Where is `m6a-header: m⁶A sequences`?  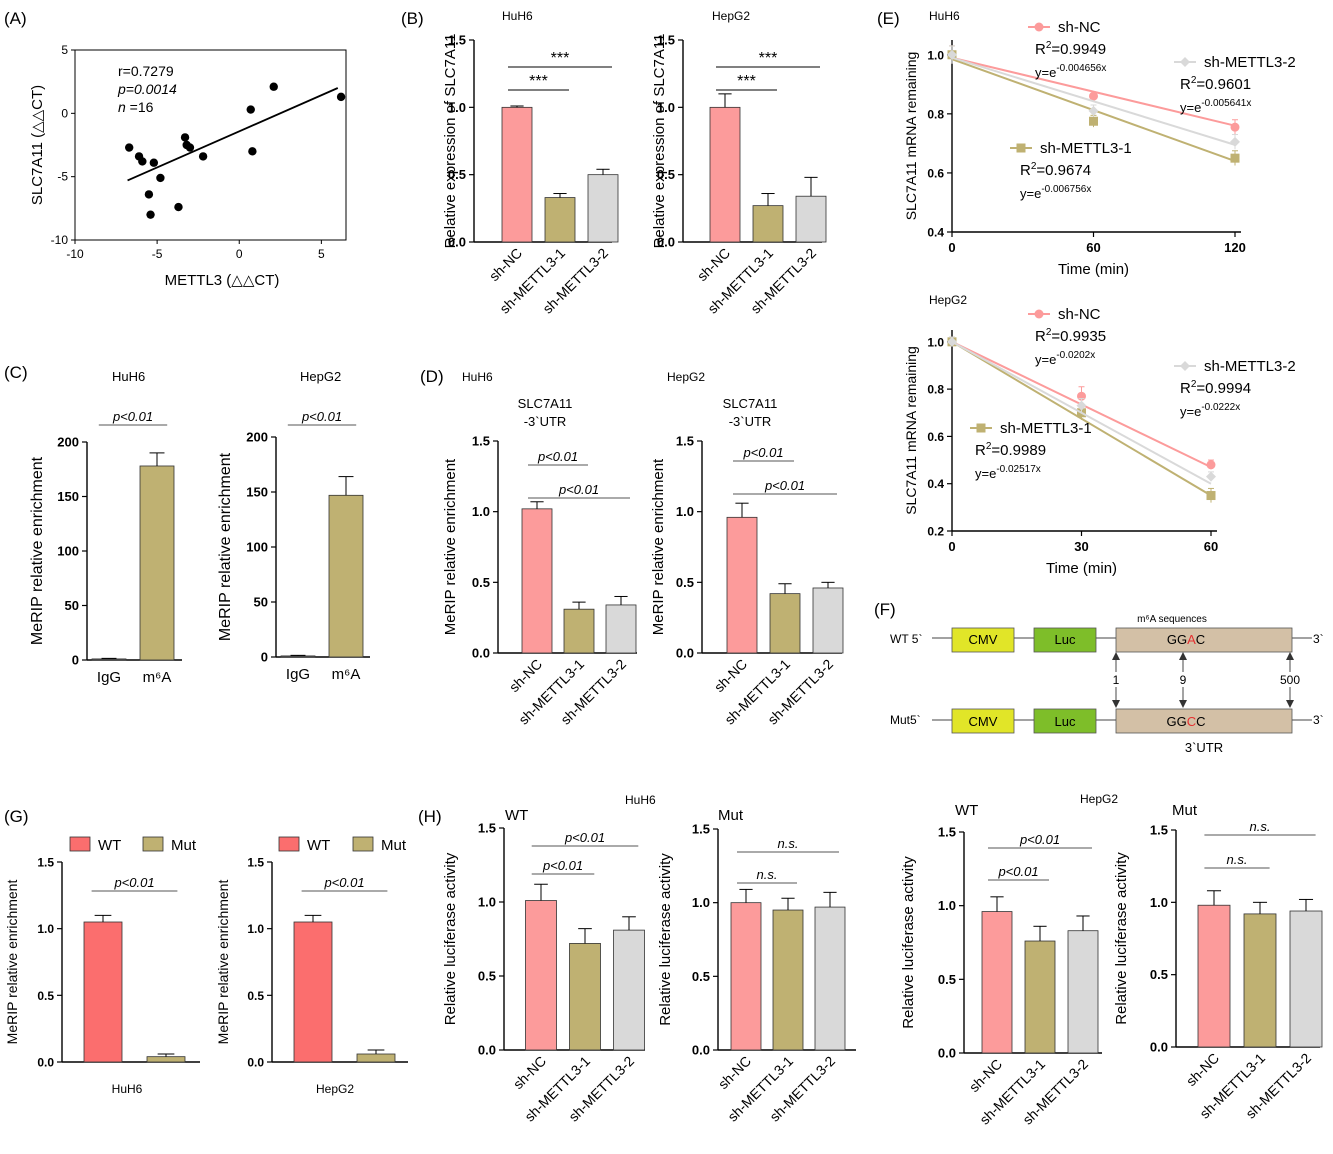 m6a-header: m⁶A sequences is located at coordinates (1172, 619).